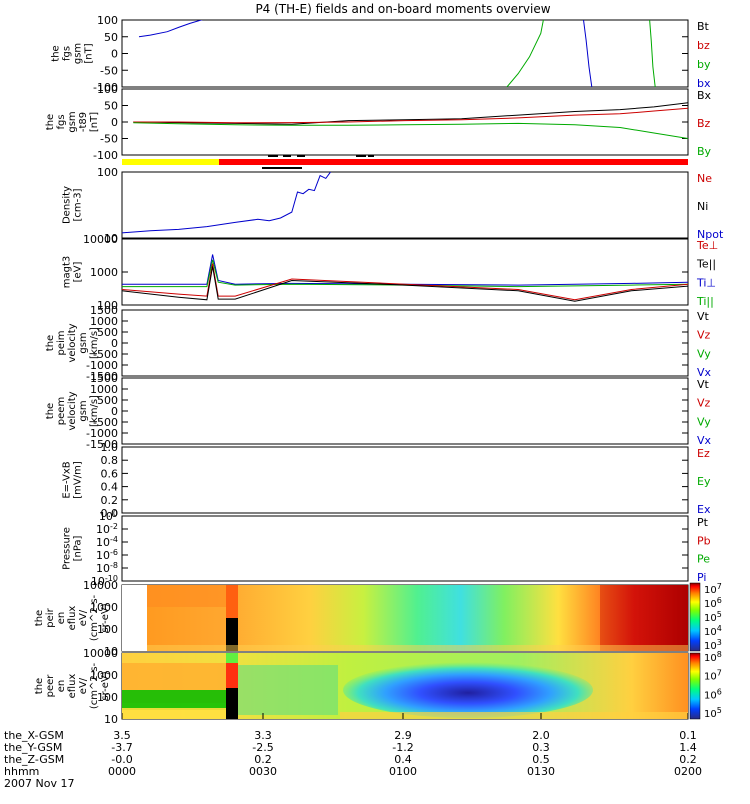 The image size is (750, 804). What do you see at coordinates (704, 64) in the screenshot?
I see `legend-fgs-2: by` at bounding box center [704, 64].